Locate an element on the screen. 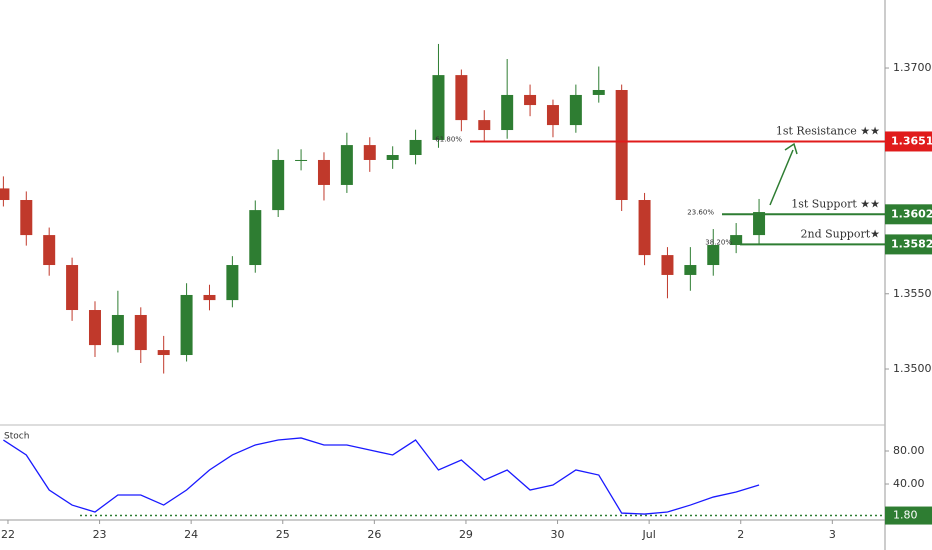  fib-label: 23.60% is located at coordinates (700, 212).